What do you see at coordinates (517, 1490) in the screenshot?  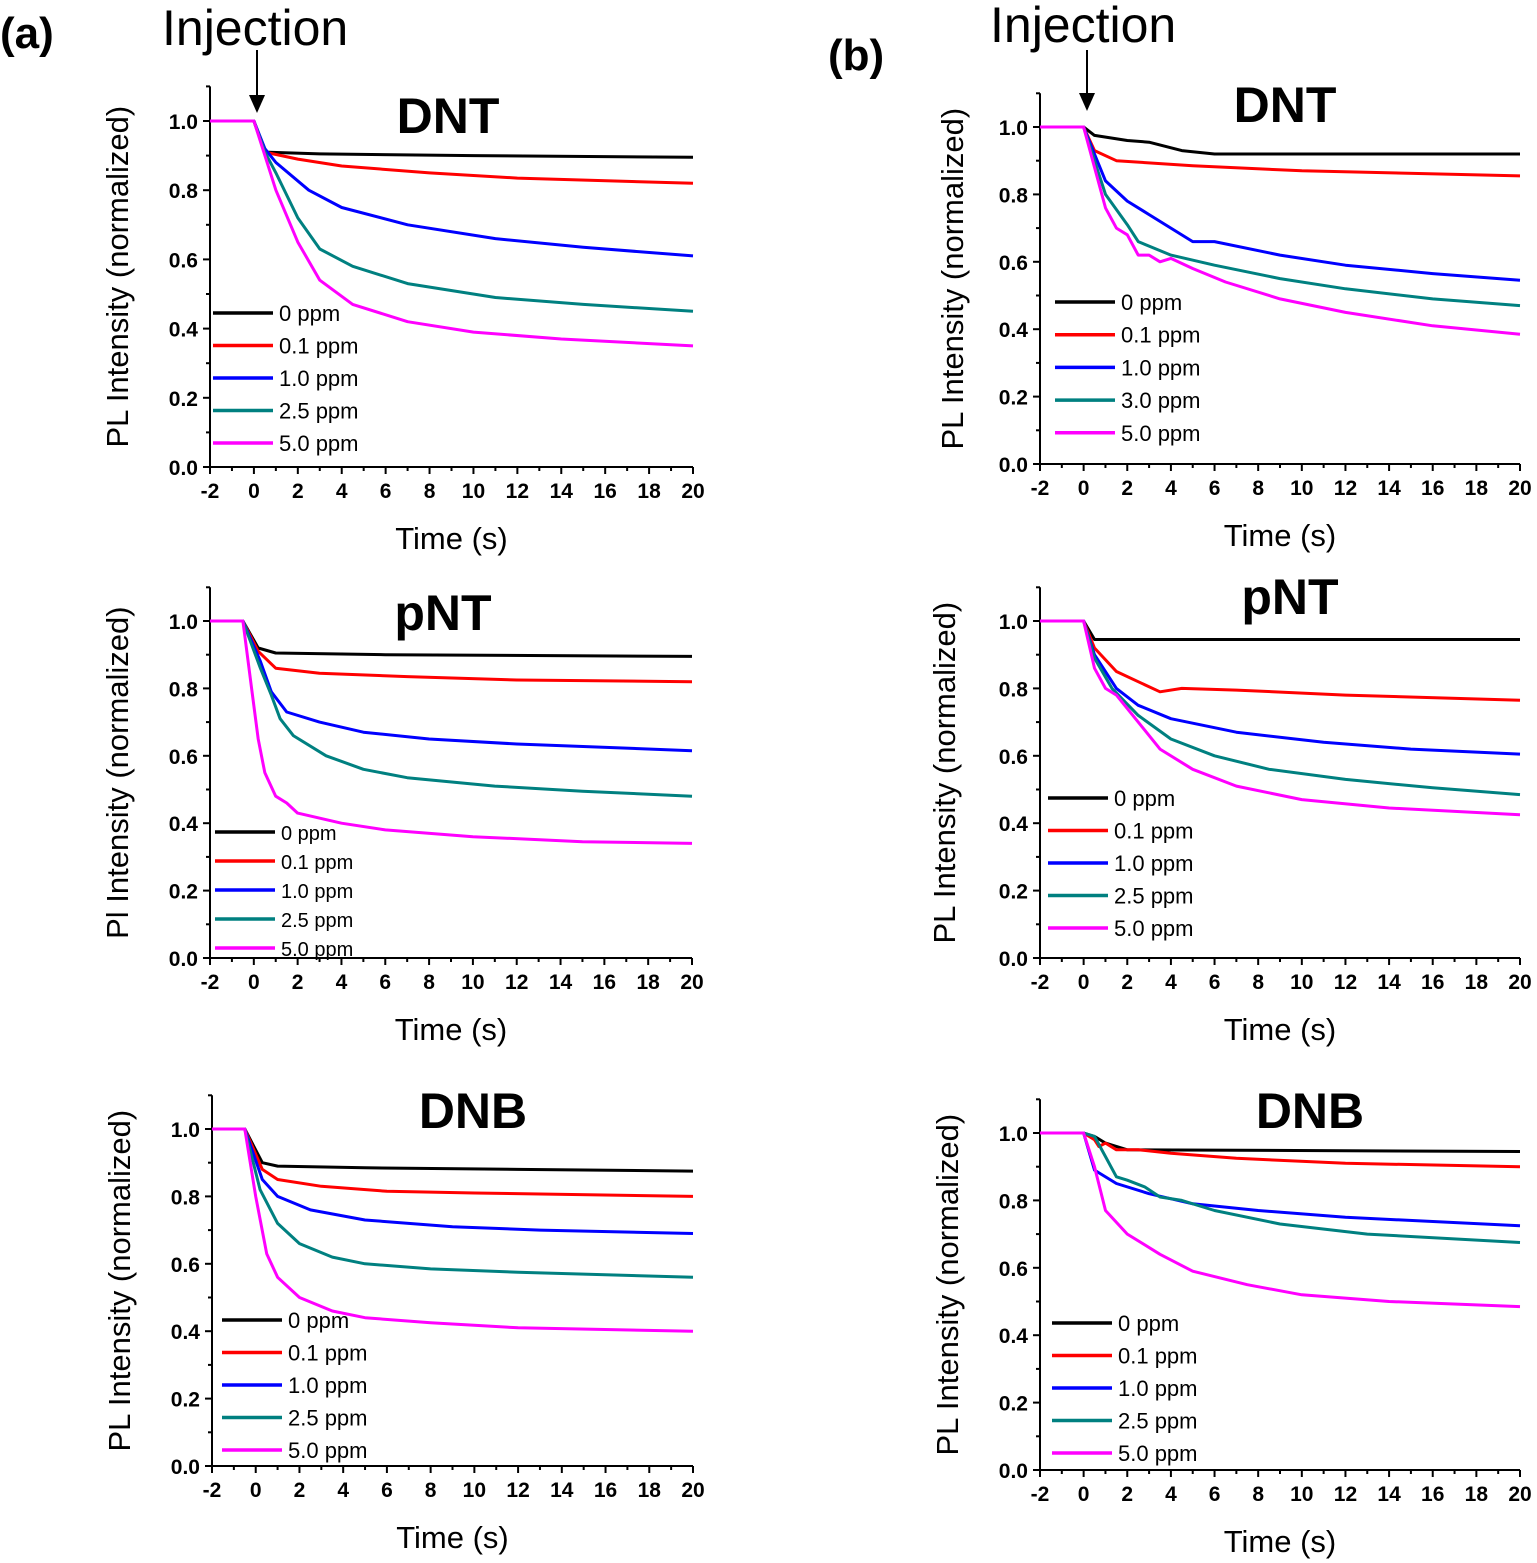 I see `x-tick-label: 12` at bounding box center [517, 1490].